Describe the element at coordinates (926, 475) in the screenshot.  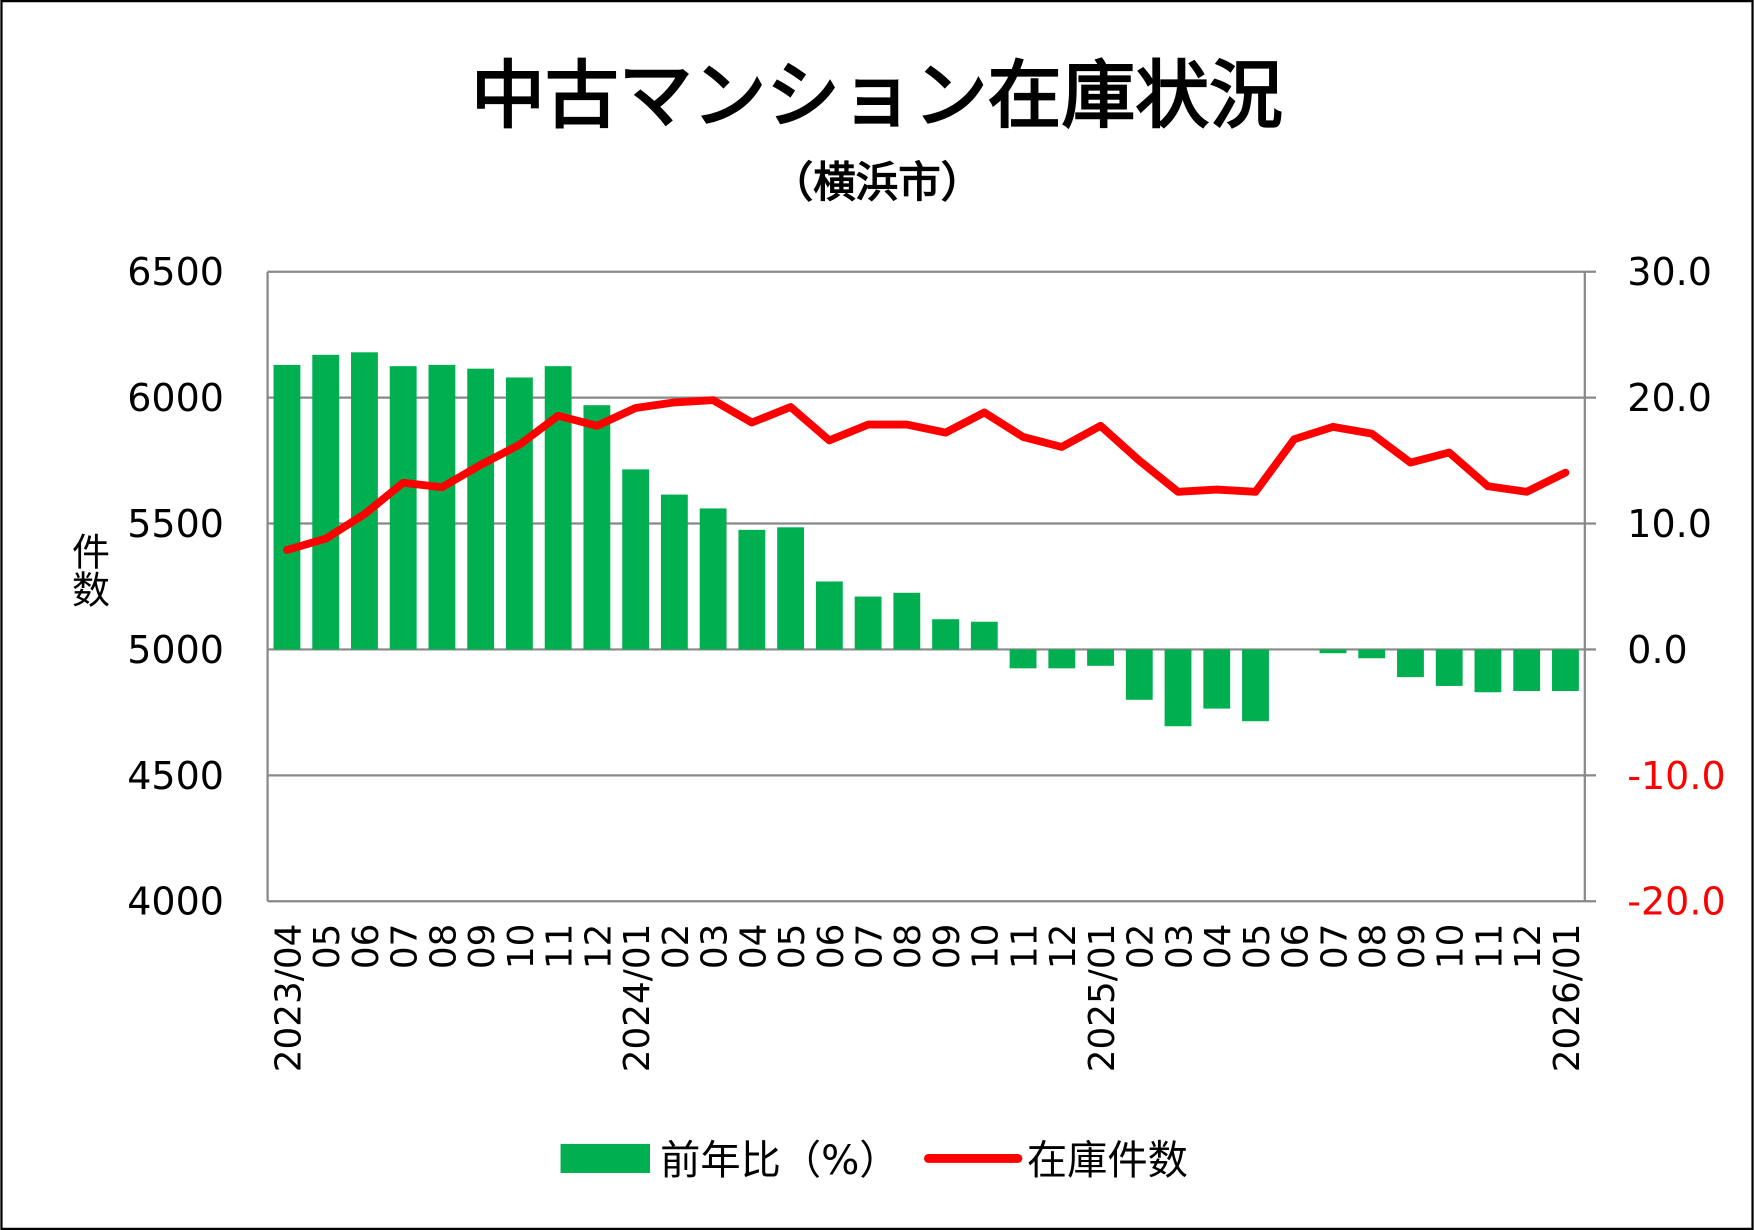
I see `stock-line` at that location.